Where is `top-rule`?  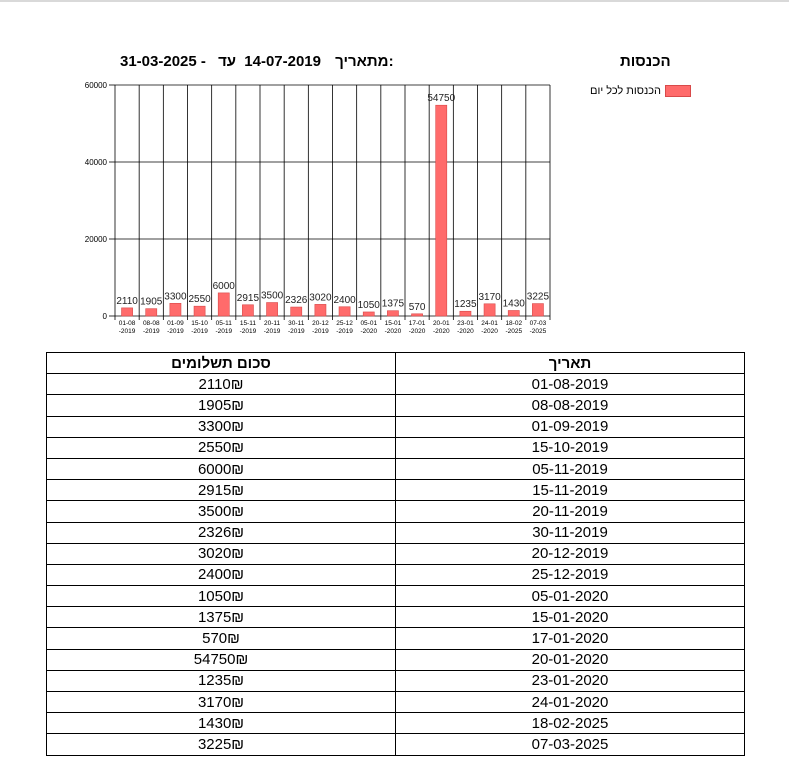
top-rule is located at coordinates (394, 1).